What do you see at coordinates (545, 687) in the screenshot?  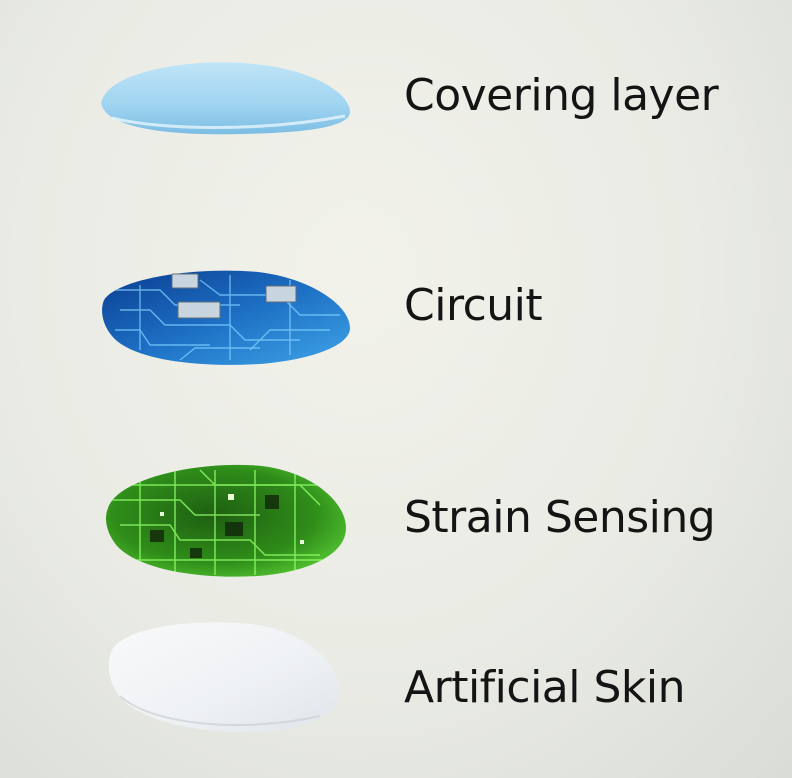 I see `artificial-skin-label: Artificial Skin` at bounding box center [545, 687].